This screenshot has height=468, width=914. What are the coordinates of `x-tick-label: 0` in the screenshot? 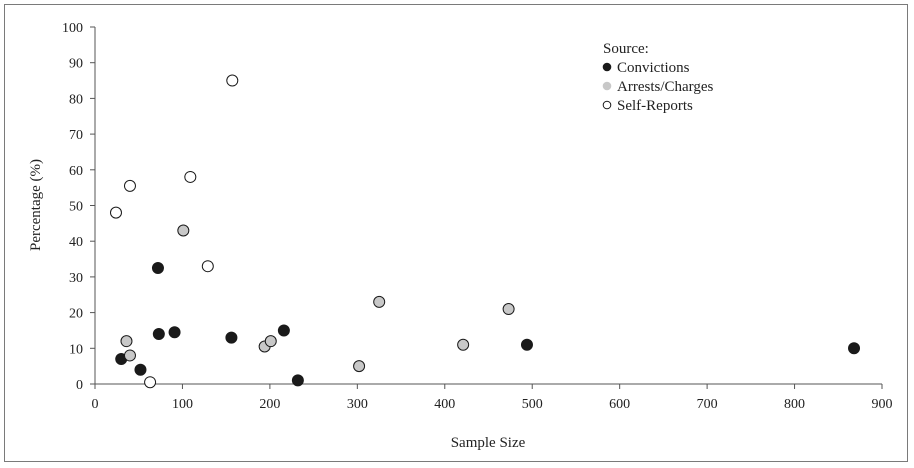 It's located at (95, 404).